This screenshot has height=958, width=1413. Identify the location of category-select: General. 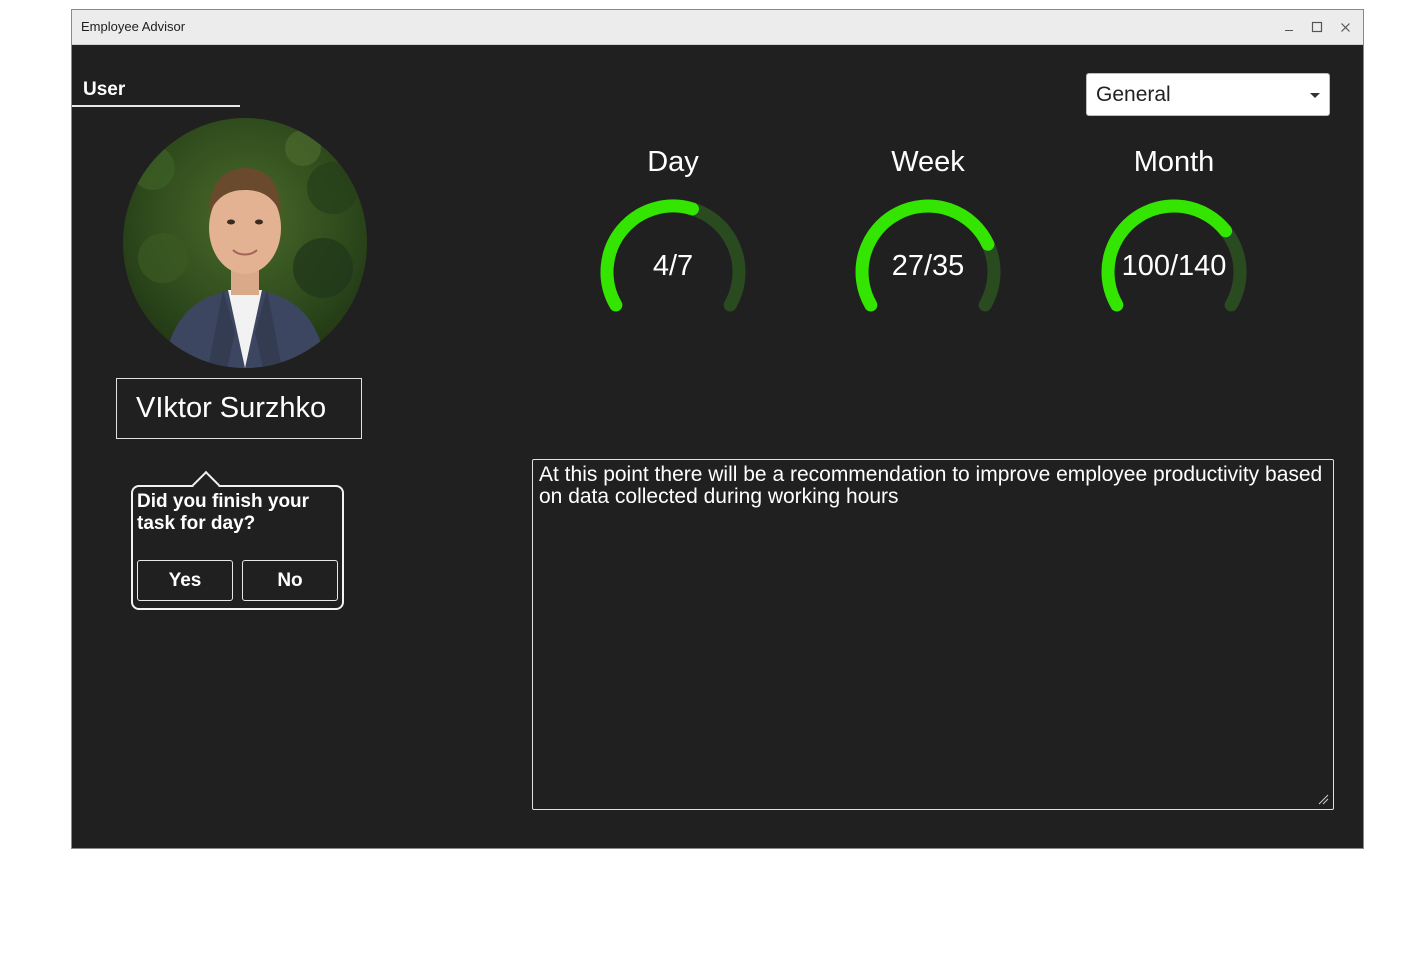
(1208, 94).